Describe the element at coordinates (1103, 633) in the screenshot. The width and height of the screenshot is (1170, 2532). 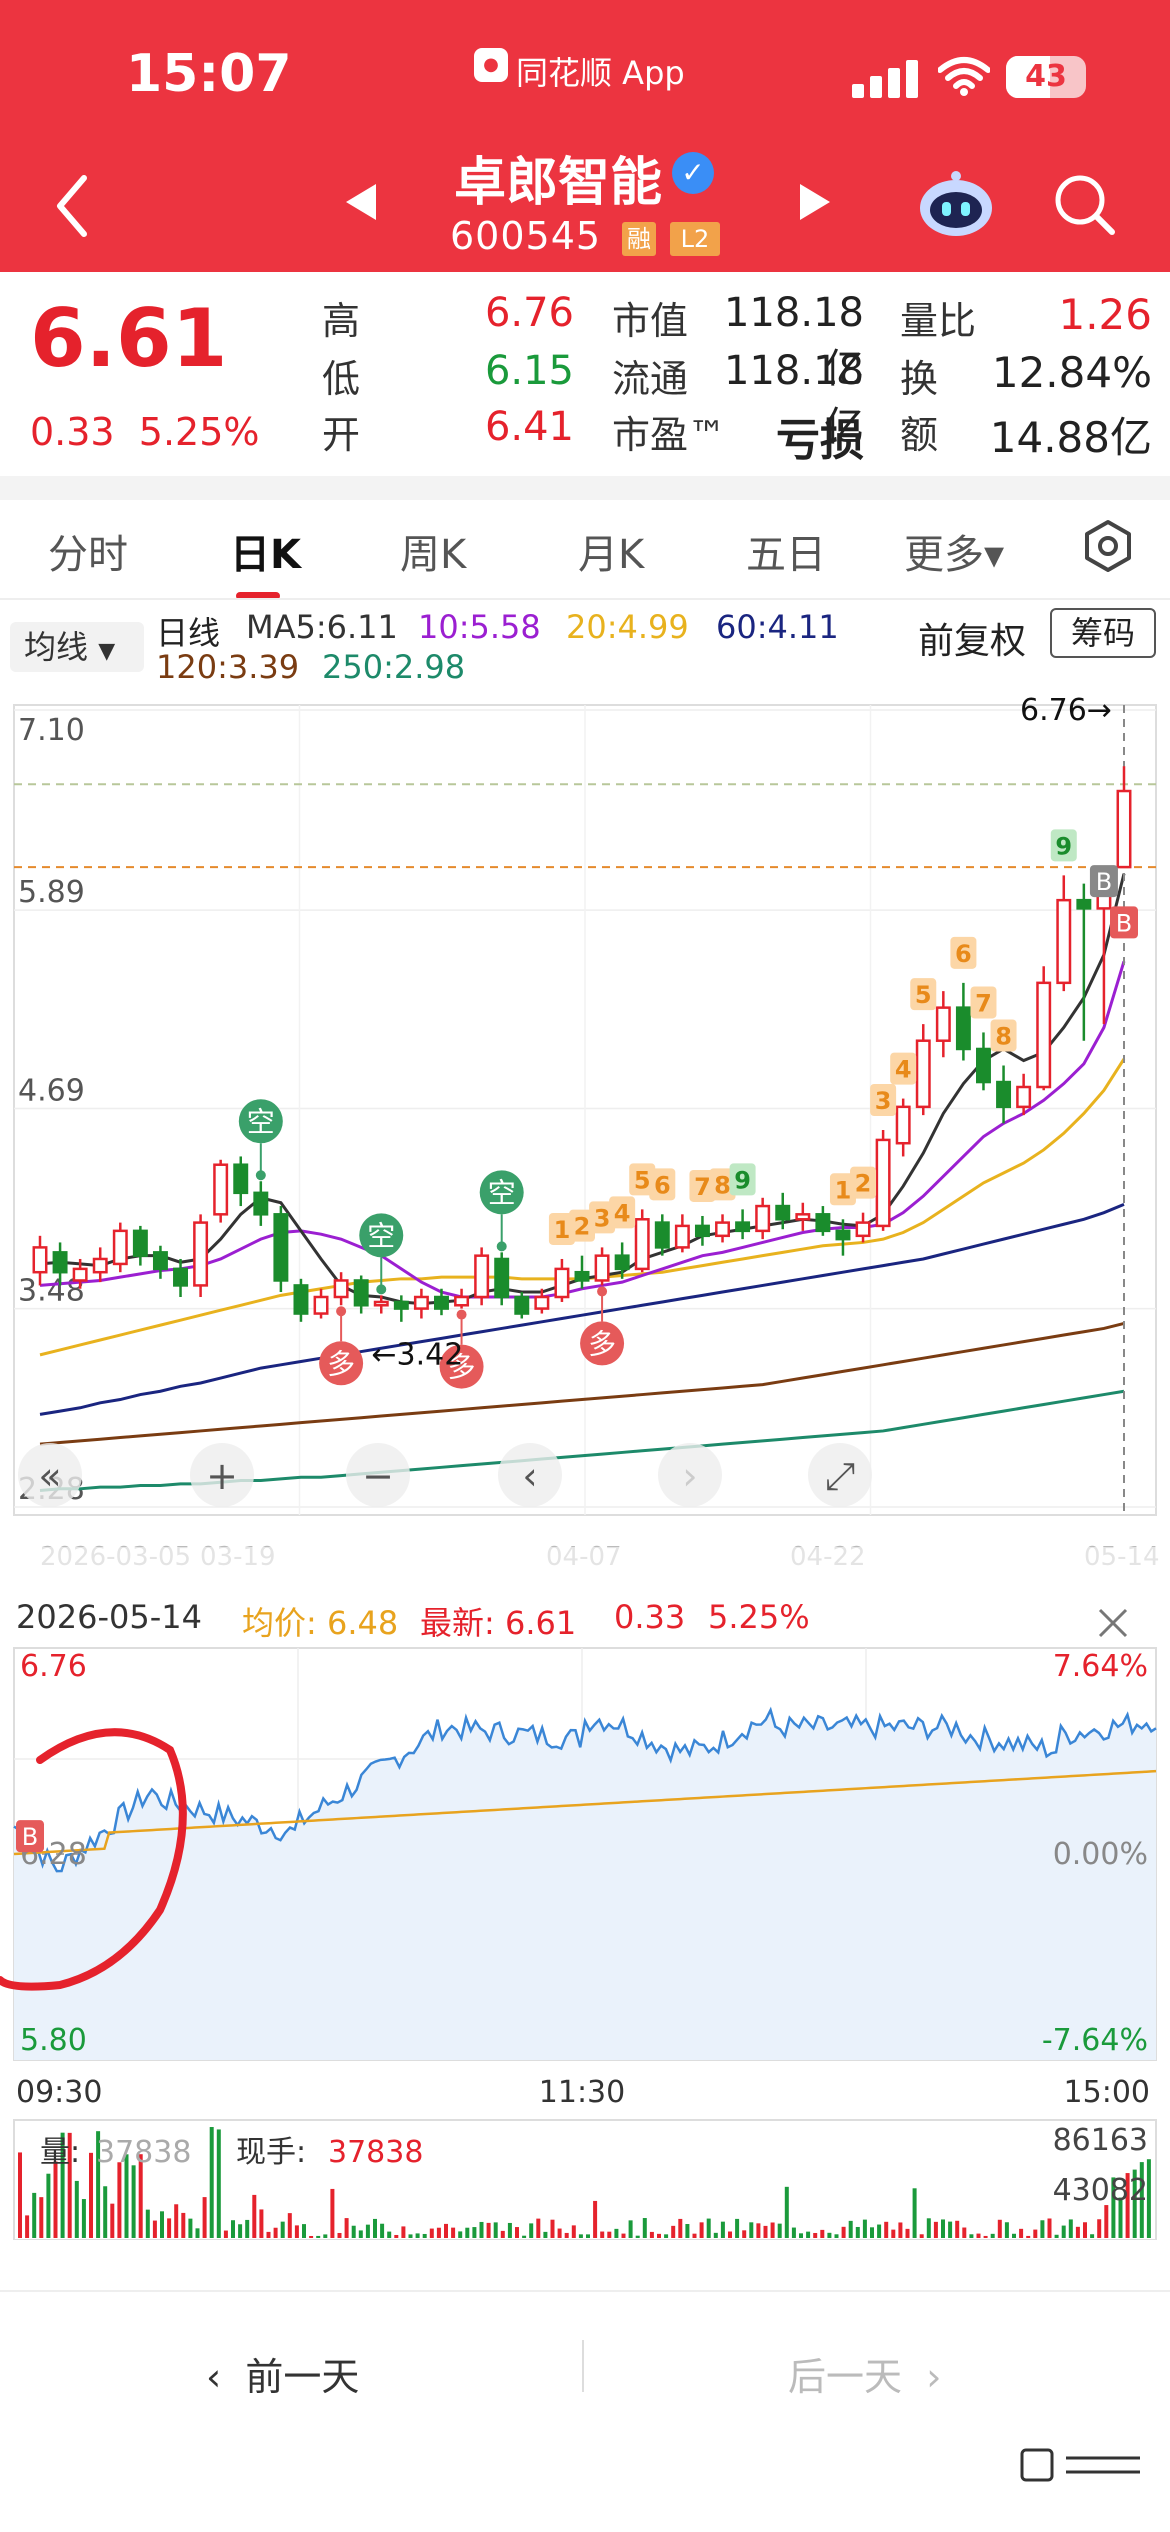
I see `chip-distribution-button: 筹码` at that location.